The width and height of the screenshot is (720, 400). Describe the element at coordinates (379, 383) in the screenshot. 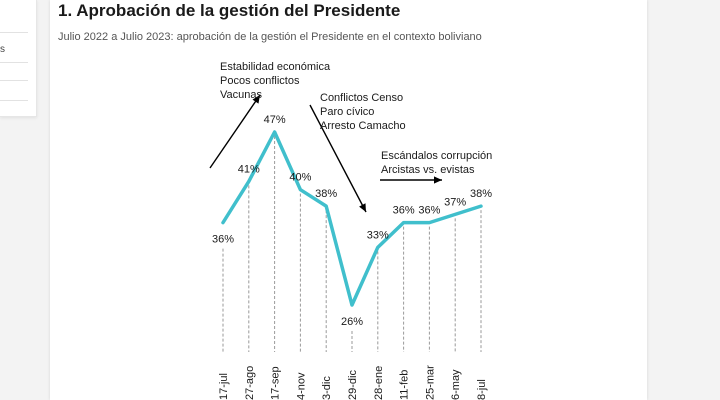

I see `x-tick-label: 28-ene` at that location.